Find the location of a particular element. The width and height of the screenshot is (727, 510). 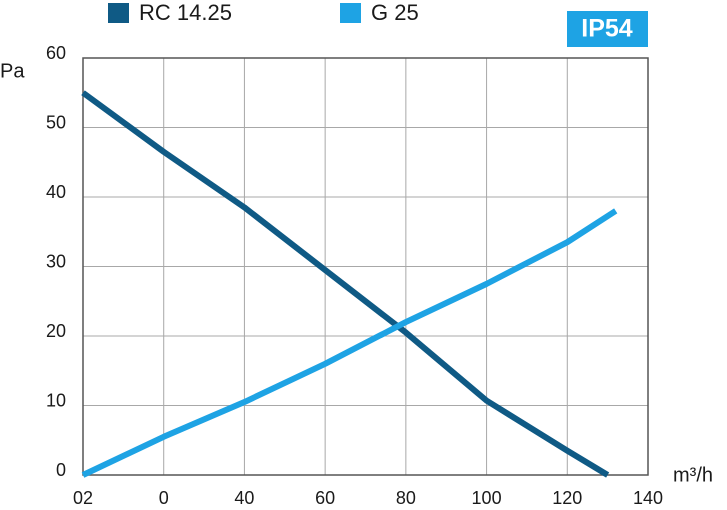

badge is located at coordinates (607, 29).